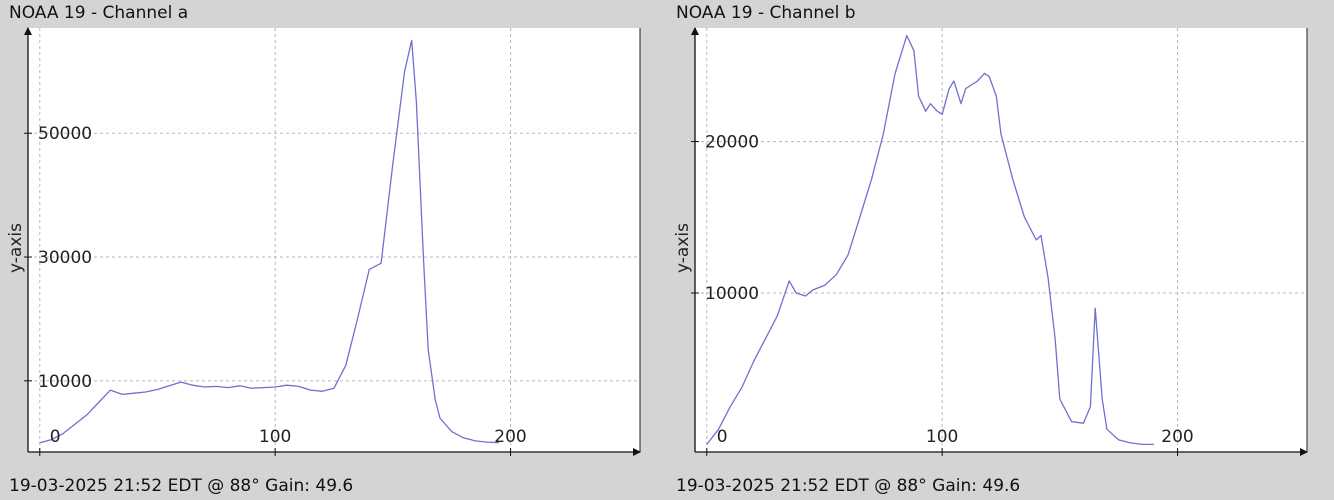 This screenshot has width=1334, height=500. What do you see at coordinates (65, 134) in the screenshot?
I see `y-tick-label: 50000` at bounding box center [65, 134].